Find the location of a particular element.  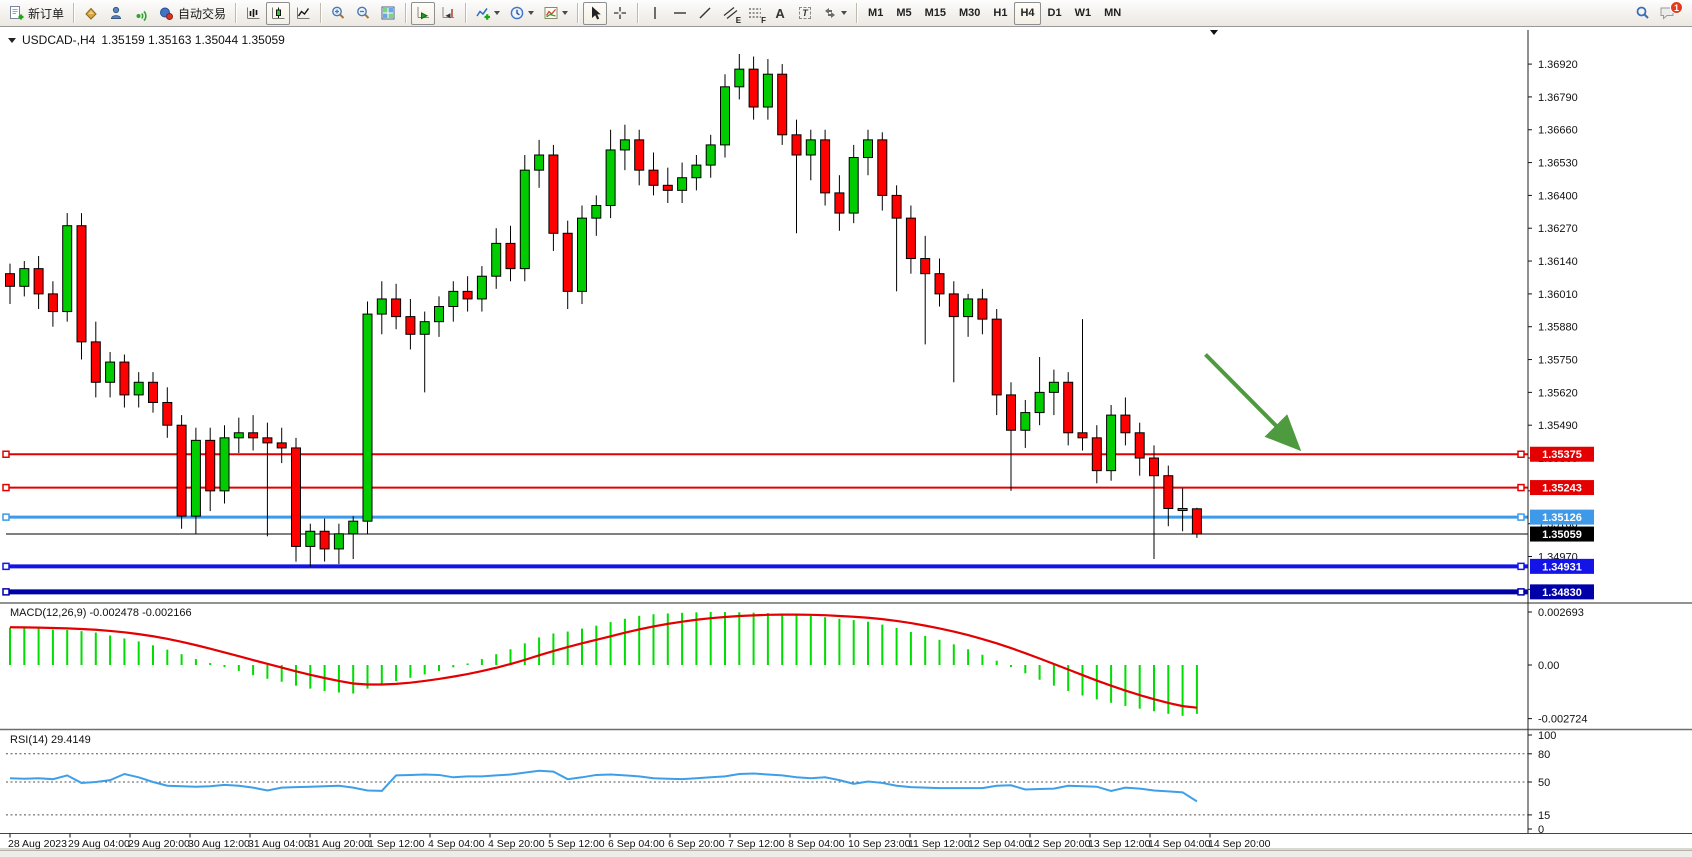

macd-signal-line is located at coordinates (603, 661).